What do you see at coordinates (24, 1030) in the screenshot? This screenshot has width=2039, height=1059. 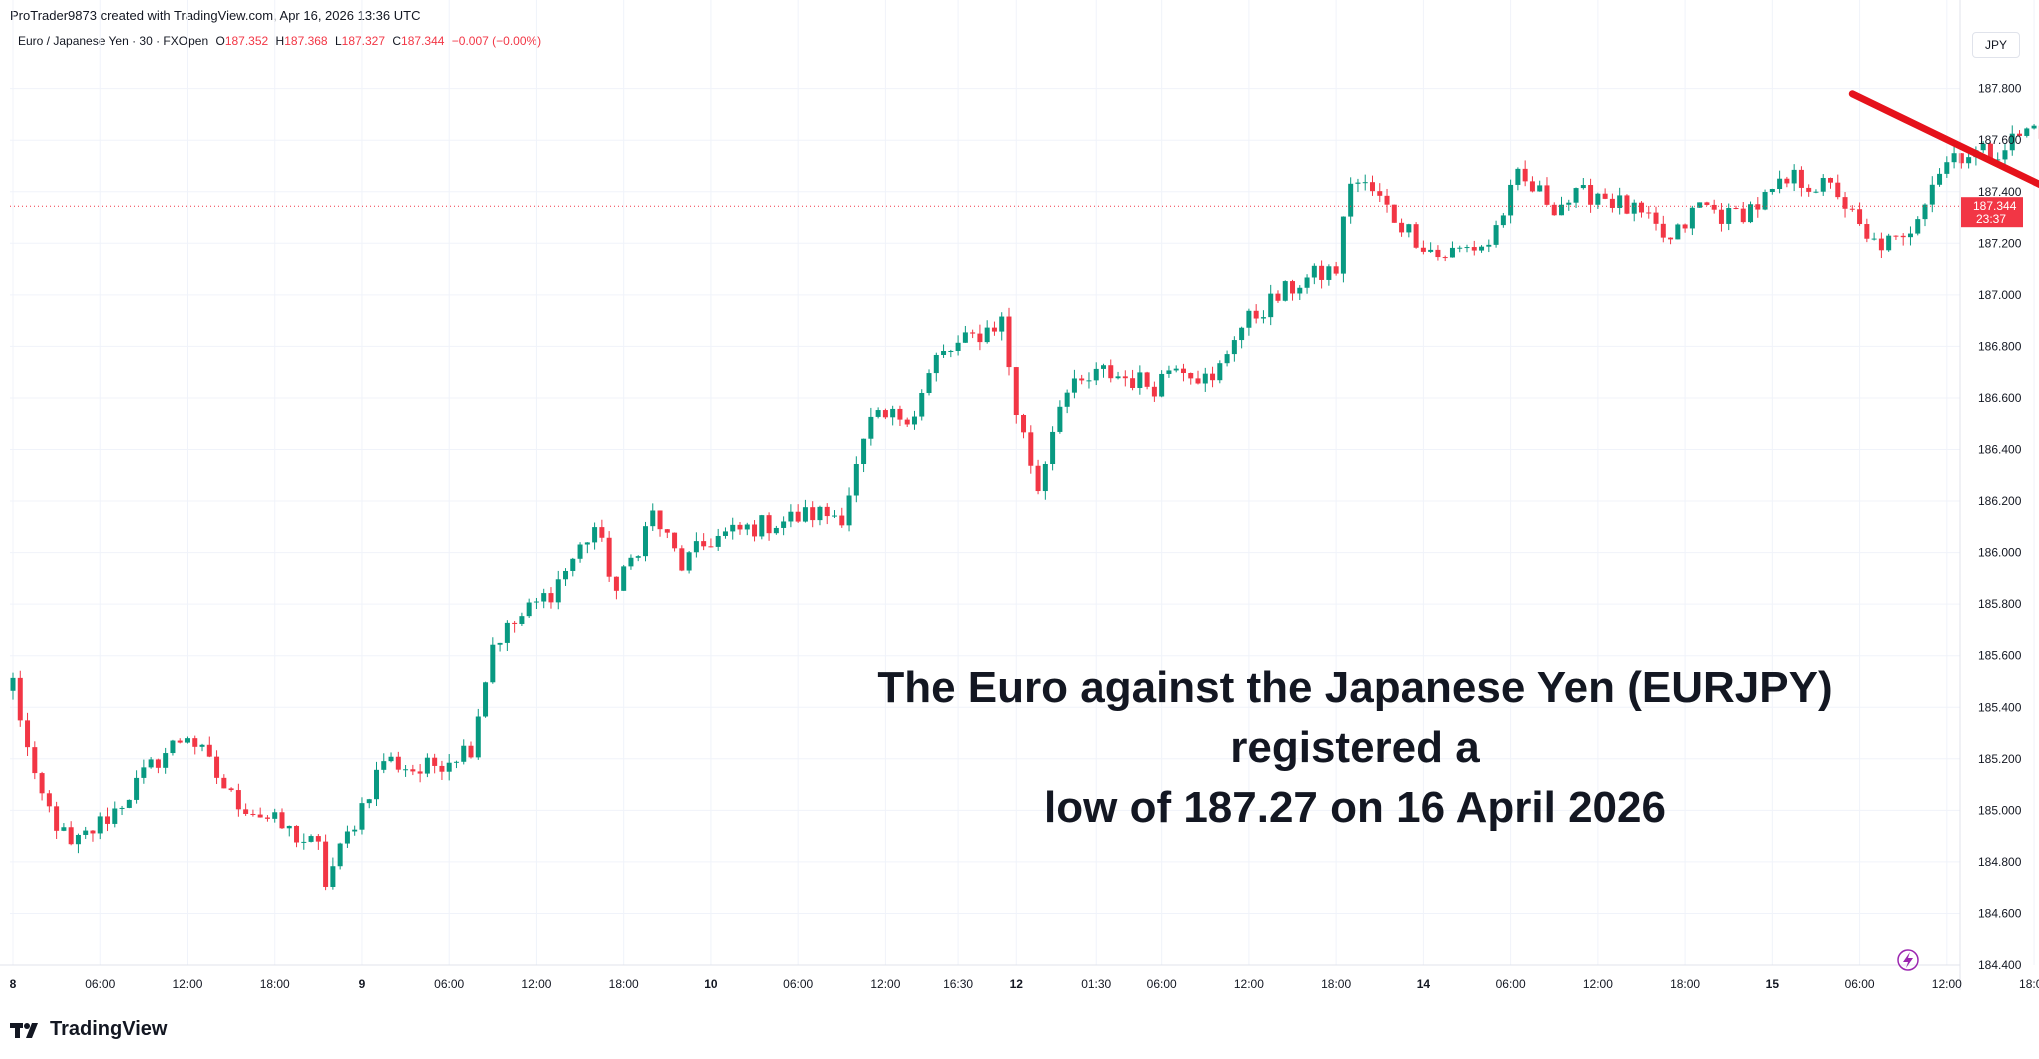 I see `tradingview-logo-icon` at bounding box center [24, 1030].